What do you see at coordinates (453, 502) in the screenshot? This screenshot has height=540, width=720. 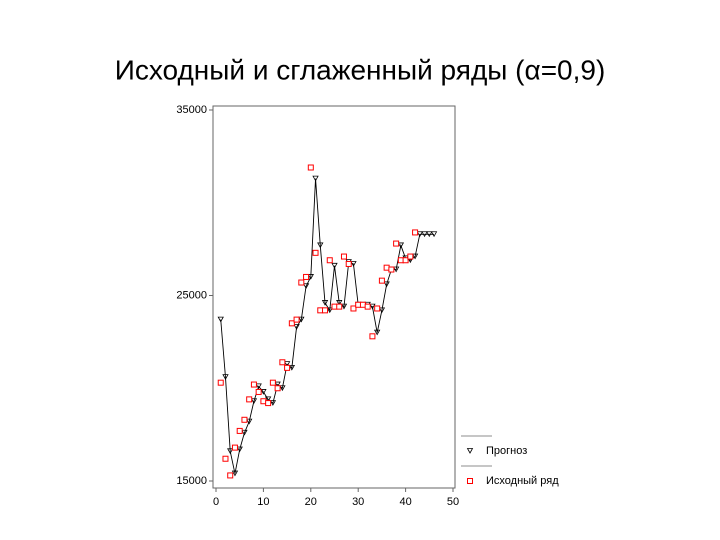 I see `x-tick-label: 50` at bounding box center [453, 502].